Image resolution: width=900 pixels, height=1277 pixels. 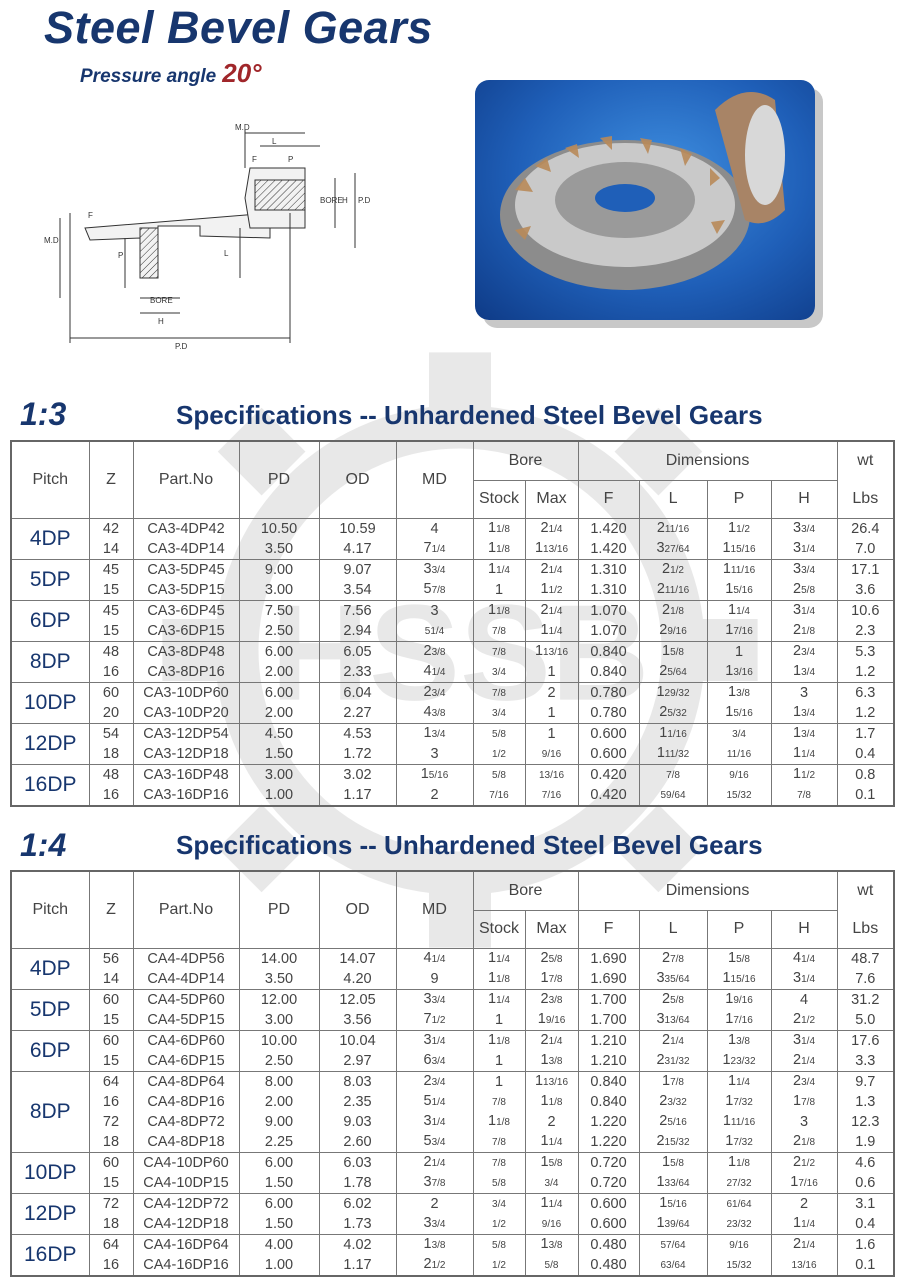 What do you see at coordinates (673, 1223) in the screenshot?
I see `cell-l: 139/64` at bounding box center [673, 1223].